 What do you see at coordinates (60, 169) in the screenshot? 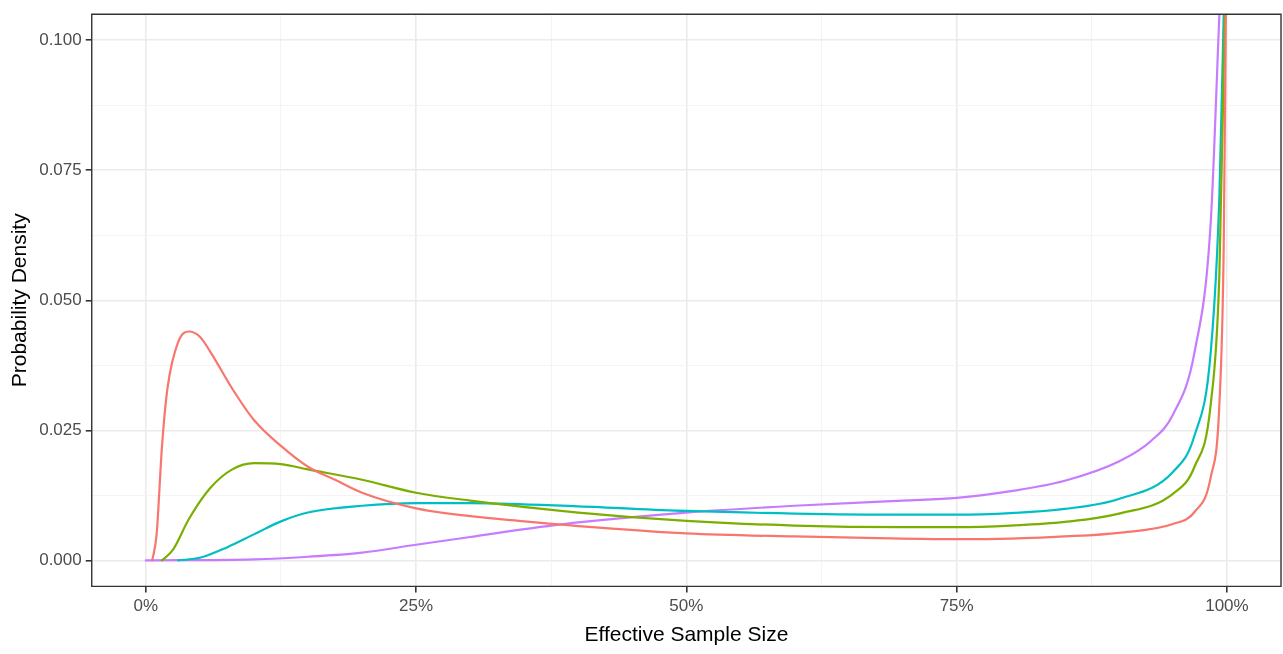
I see `y-tick-label: 0.075` at bounding box center [60, 169].